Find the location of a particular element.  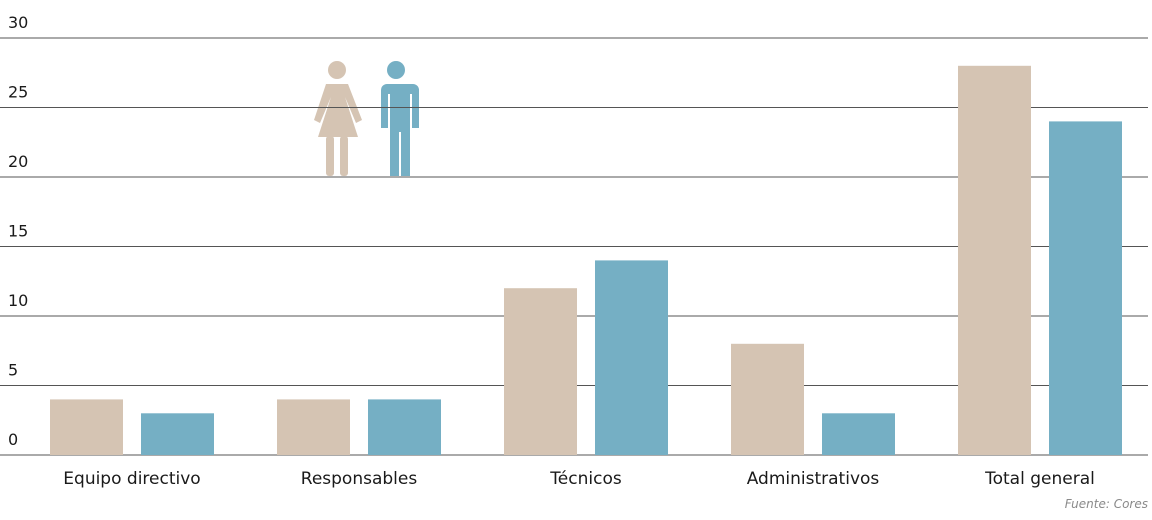

y-tick-label: 0 is located at coordinates (13, 439).